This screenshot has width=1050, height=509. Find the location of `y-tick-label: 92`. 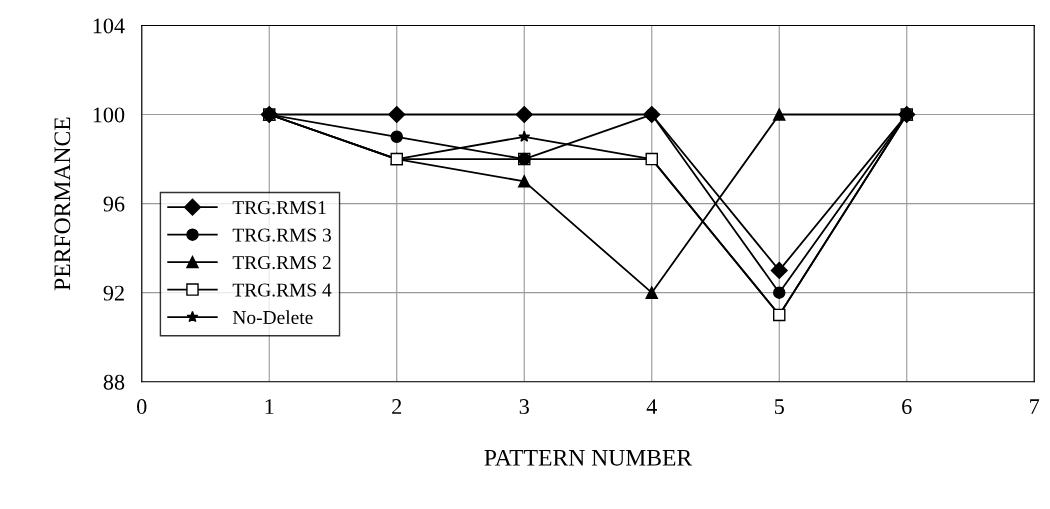

y-tick-label: 92 is located at coordinates (113, 293).